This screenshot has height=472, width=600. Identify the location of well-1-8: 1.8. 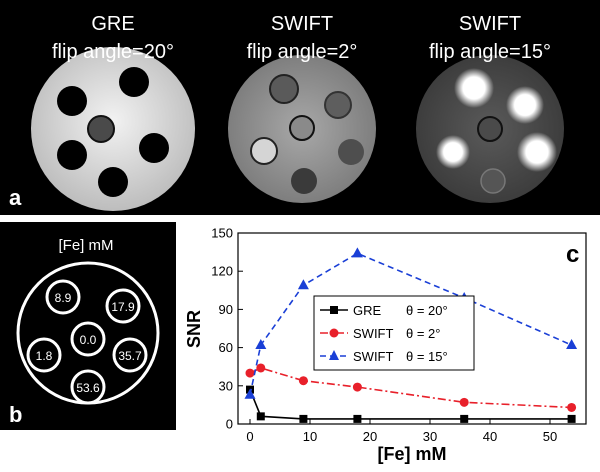
(44, 355).